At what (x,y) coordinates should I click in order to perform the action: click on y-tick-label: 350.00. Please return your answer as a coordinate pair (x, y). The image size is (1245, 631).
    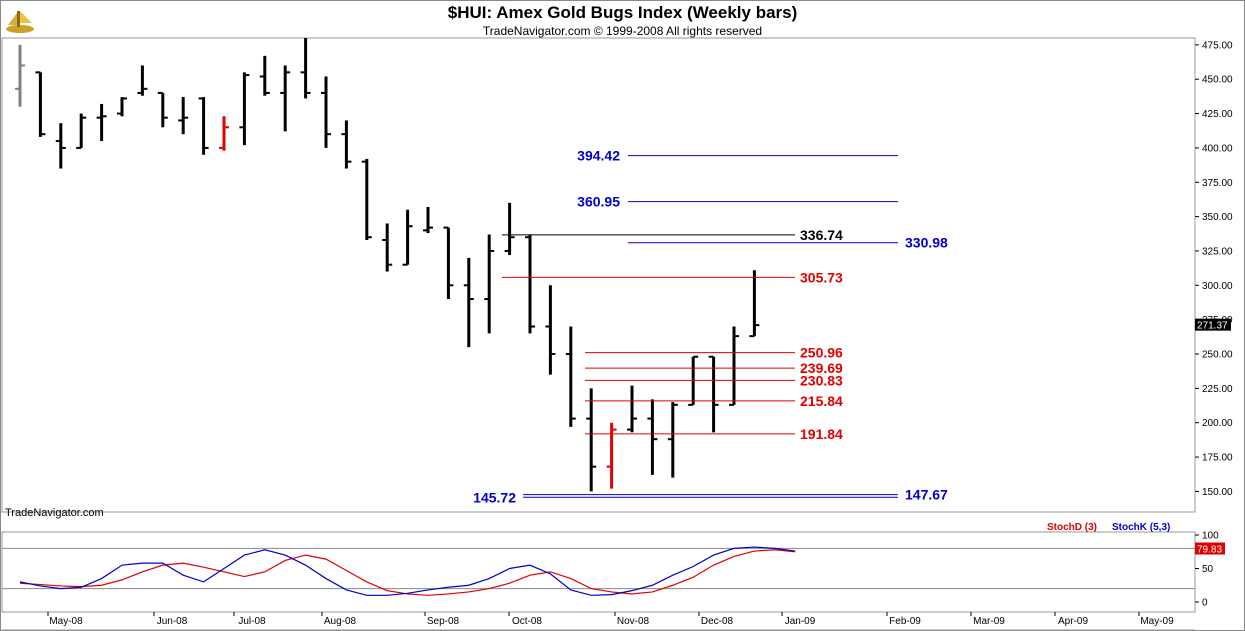
    Looking at the image, I should click on (1217, 217).